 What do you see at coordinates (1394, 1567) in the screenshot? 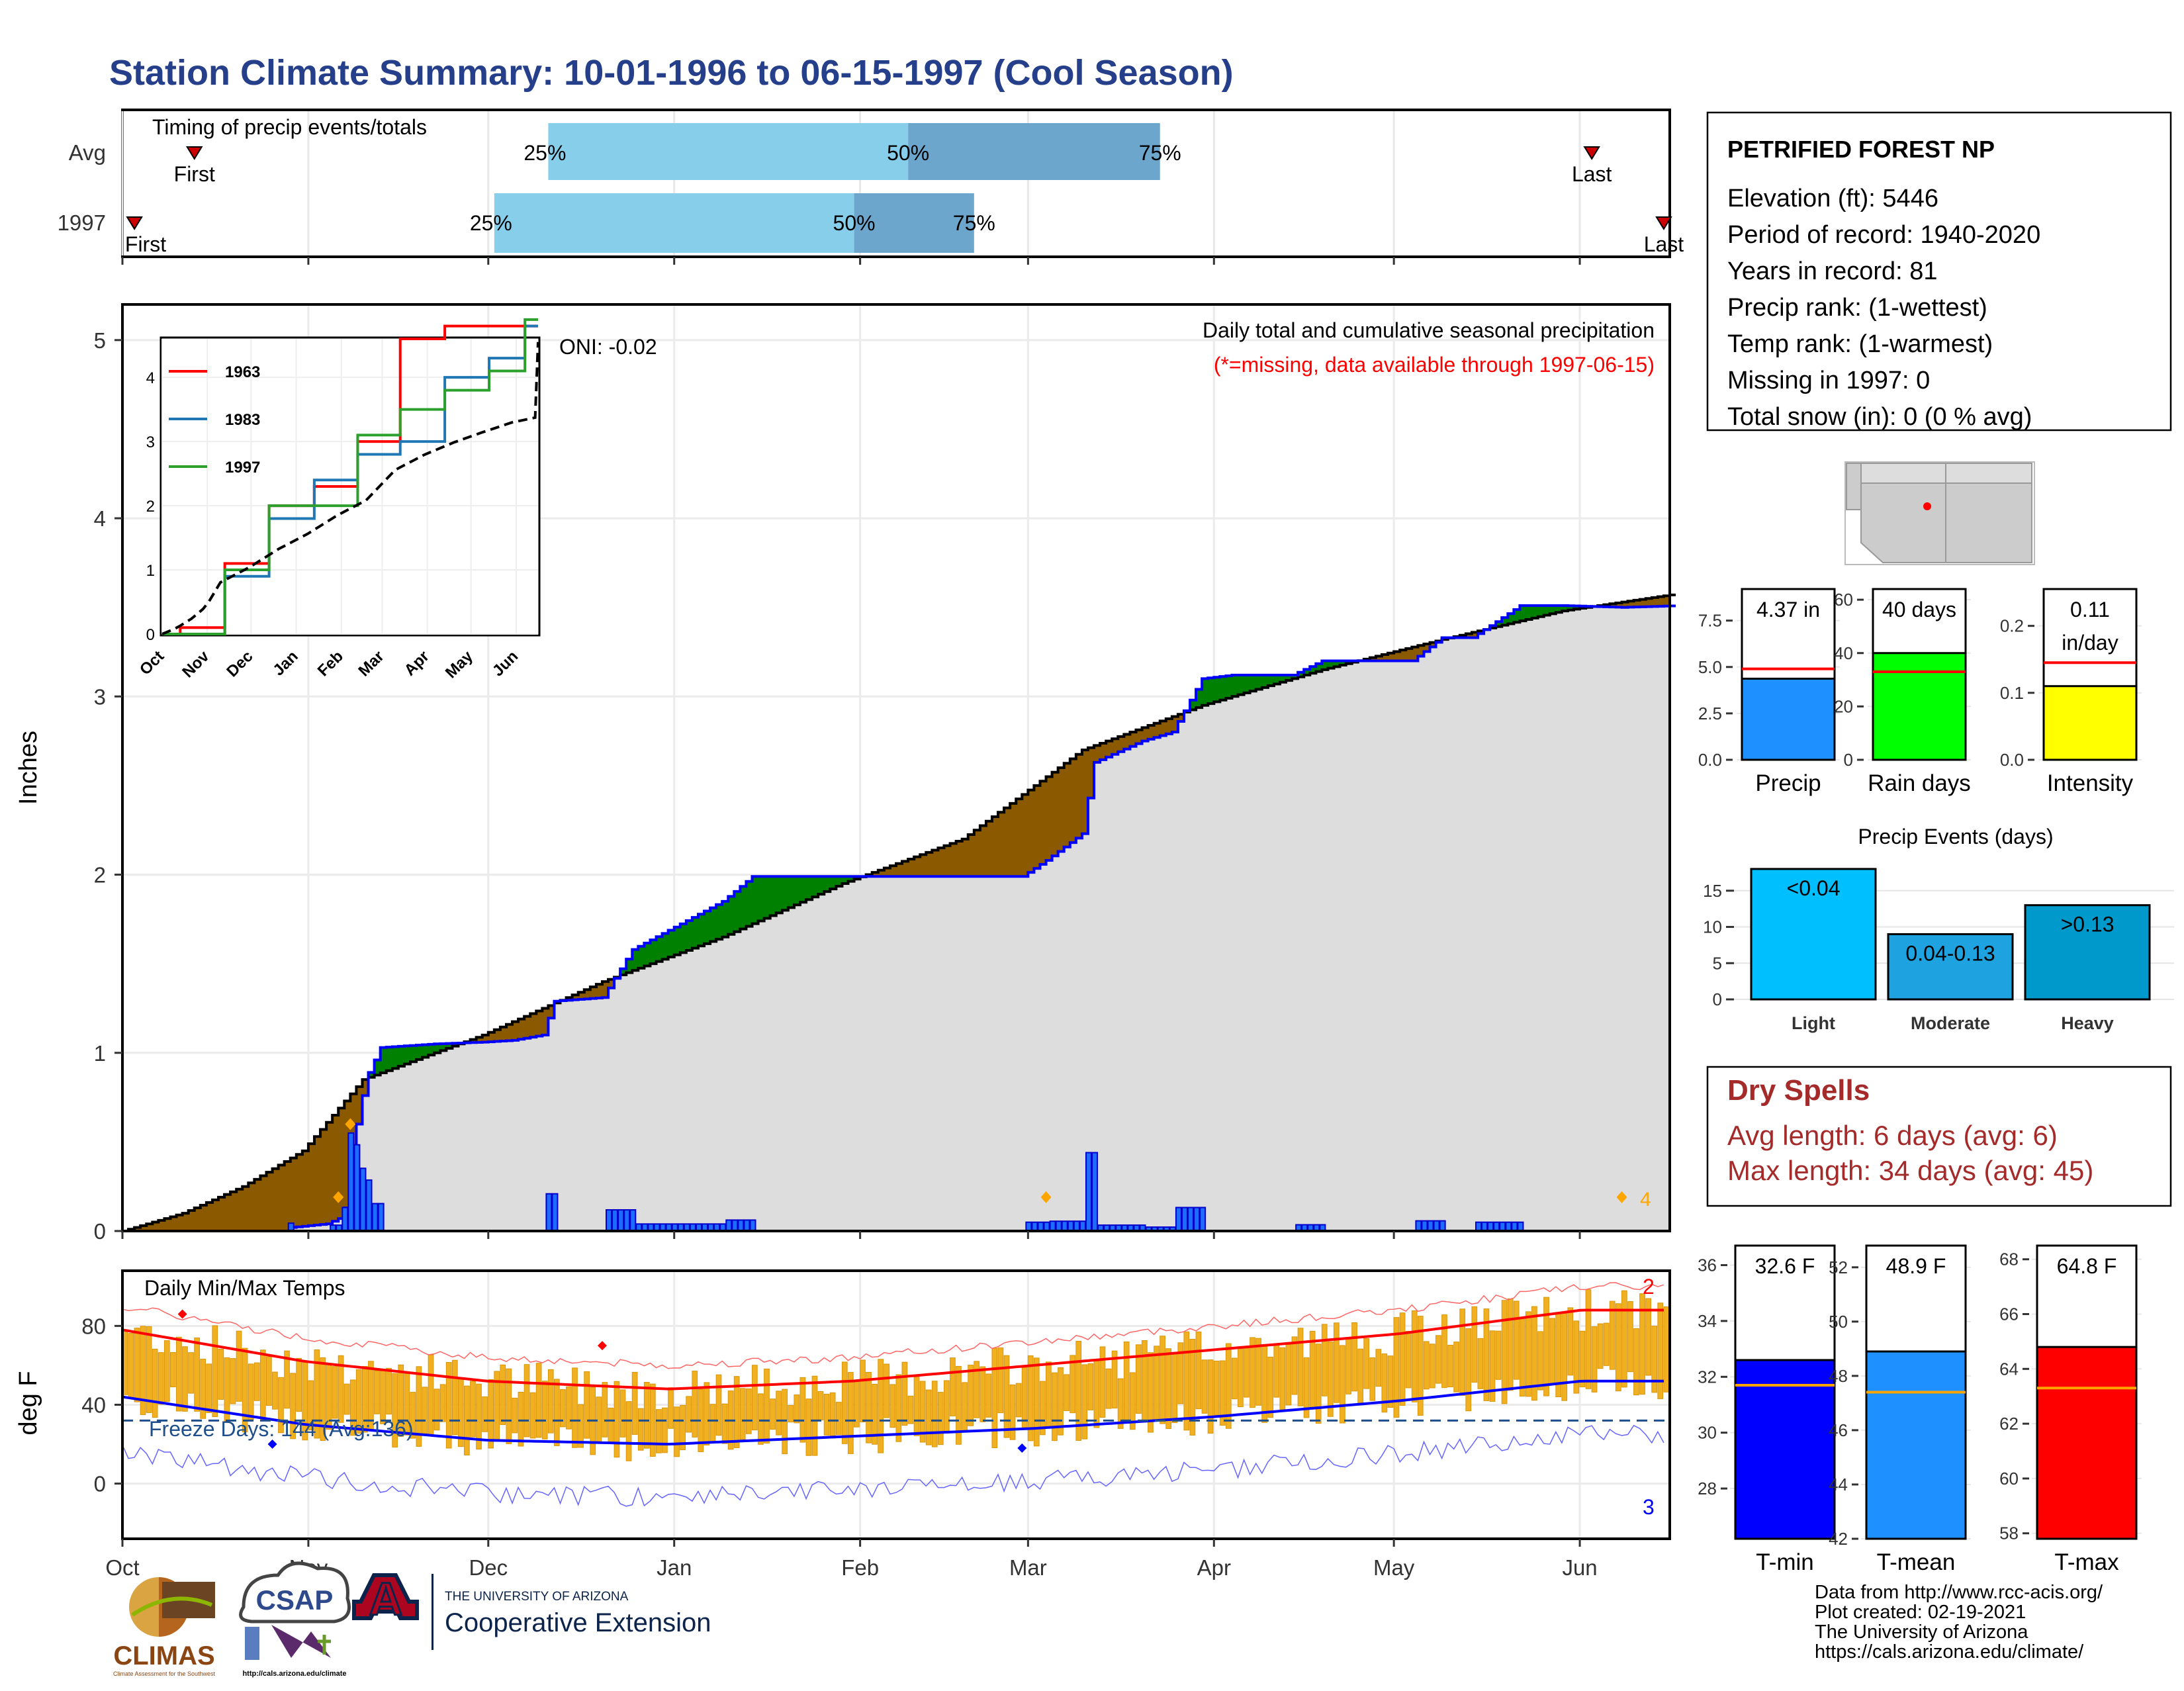
I see `month-x-tick-label: May` at bounding box center [1394, 1567].